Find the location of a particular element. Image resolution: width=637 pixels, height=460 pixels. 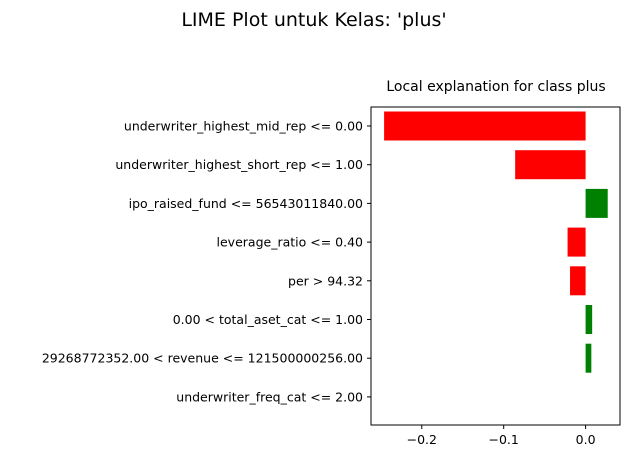

y-tick-label-3: leverage_ratio <= 0.40 is located at coordinates (290, 242).